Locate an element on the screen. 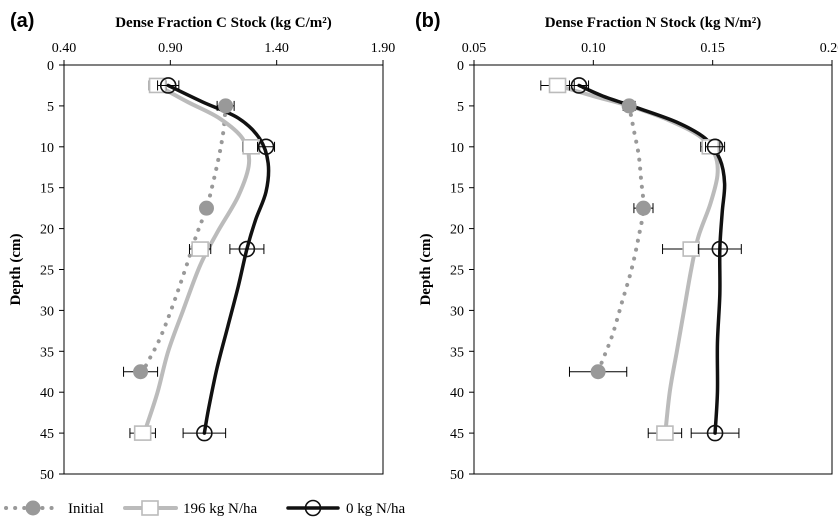 The height and width of the screenshot is (518, 838). x-tick-label: 0.10 is located at coordinates (593, 48).